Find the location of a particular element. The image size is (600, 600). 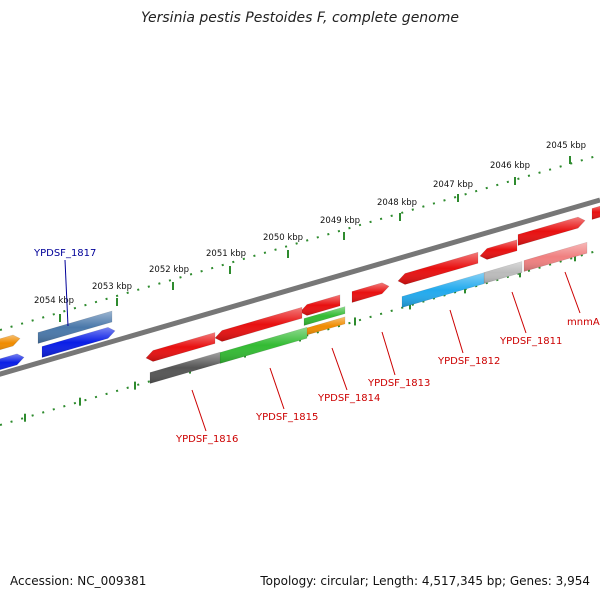

ruler-tick-label: 2045 kbp is located at coordinates (566, 146).